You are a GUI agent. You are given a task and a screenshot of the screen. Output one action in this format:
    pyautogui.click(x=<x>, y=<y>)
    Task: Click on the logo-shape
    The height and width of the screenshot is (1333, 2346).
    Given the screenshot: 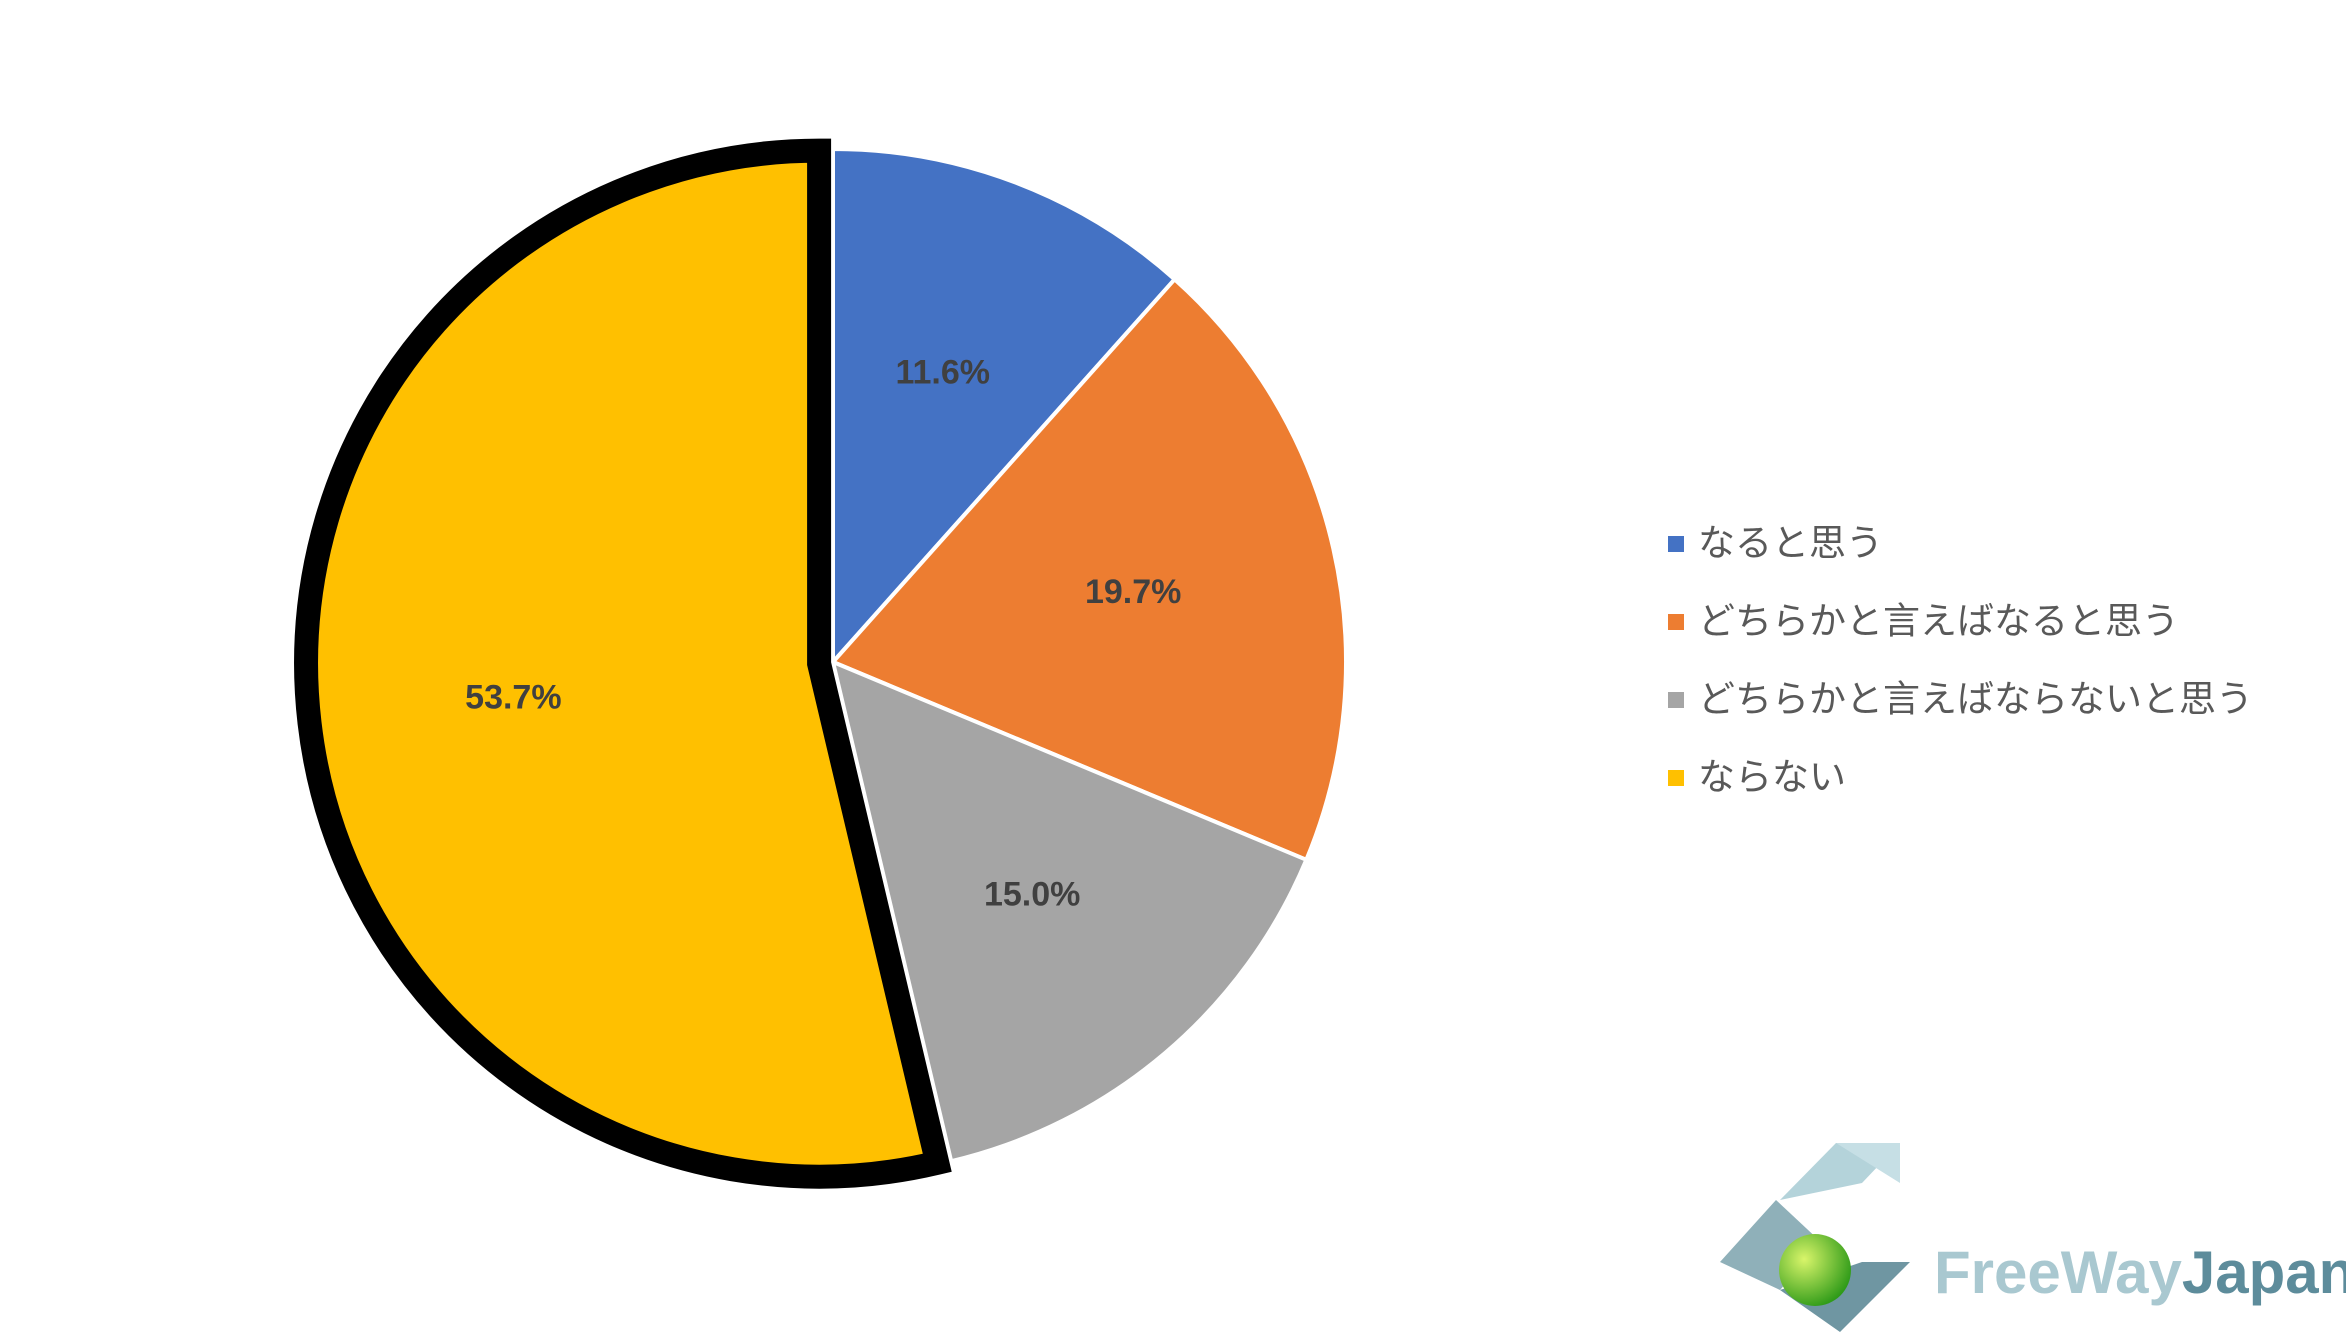 What is the action you would take?
    pyautogui.click(x=1868, y=1163)
    